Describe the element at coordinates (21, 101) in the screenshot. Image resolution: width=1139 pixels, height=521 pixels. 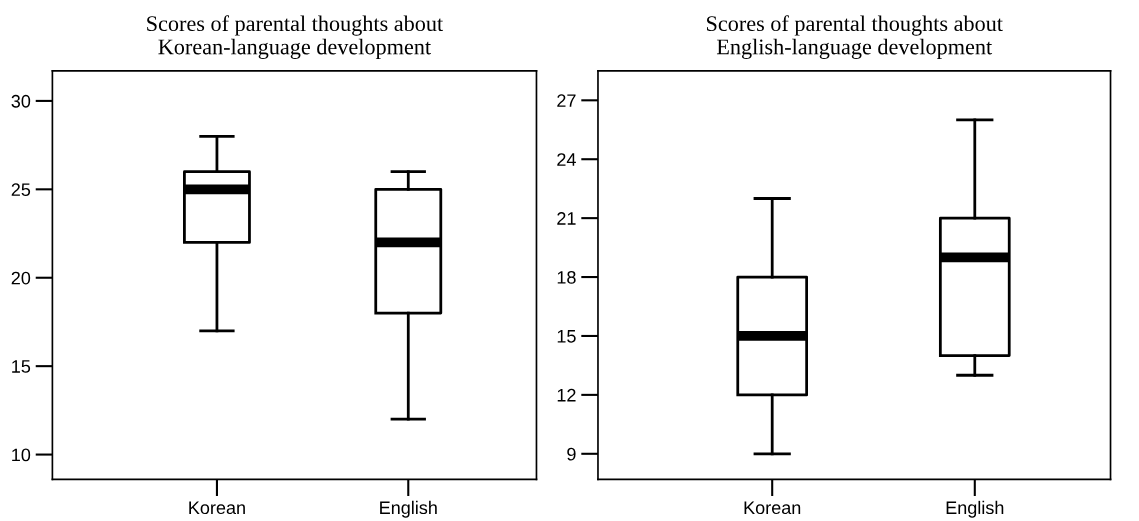
I see `y-tick-label: 30` at that location.